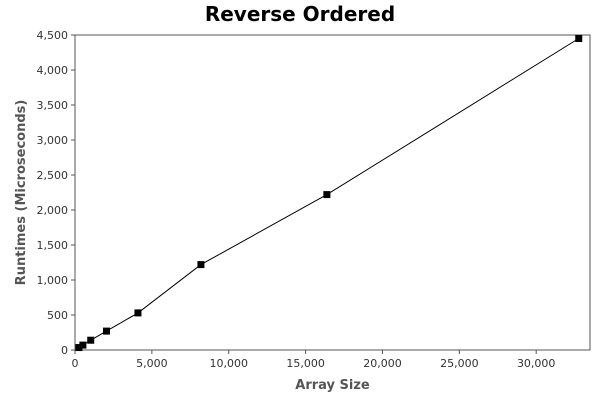  I want to click on x-tick-label: 25,000, so click(459, 363).